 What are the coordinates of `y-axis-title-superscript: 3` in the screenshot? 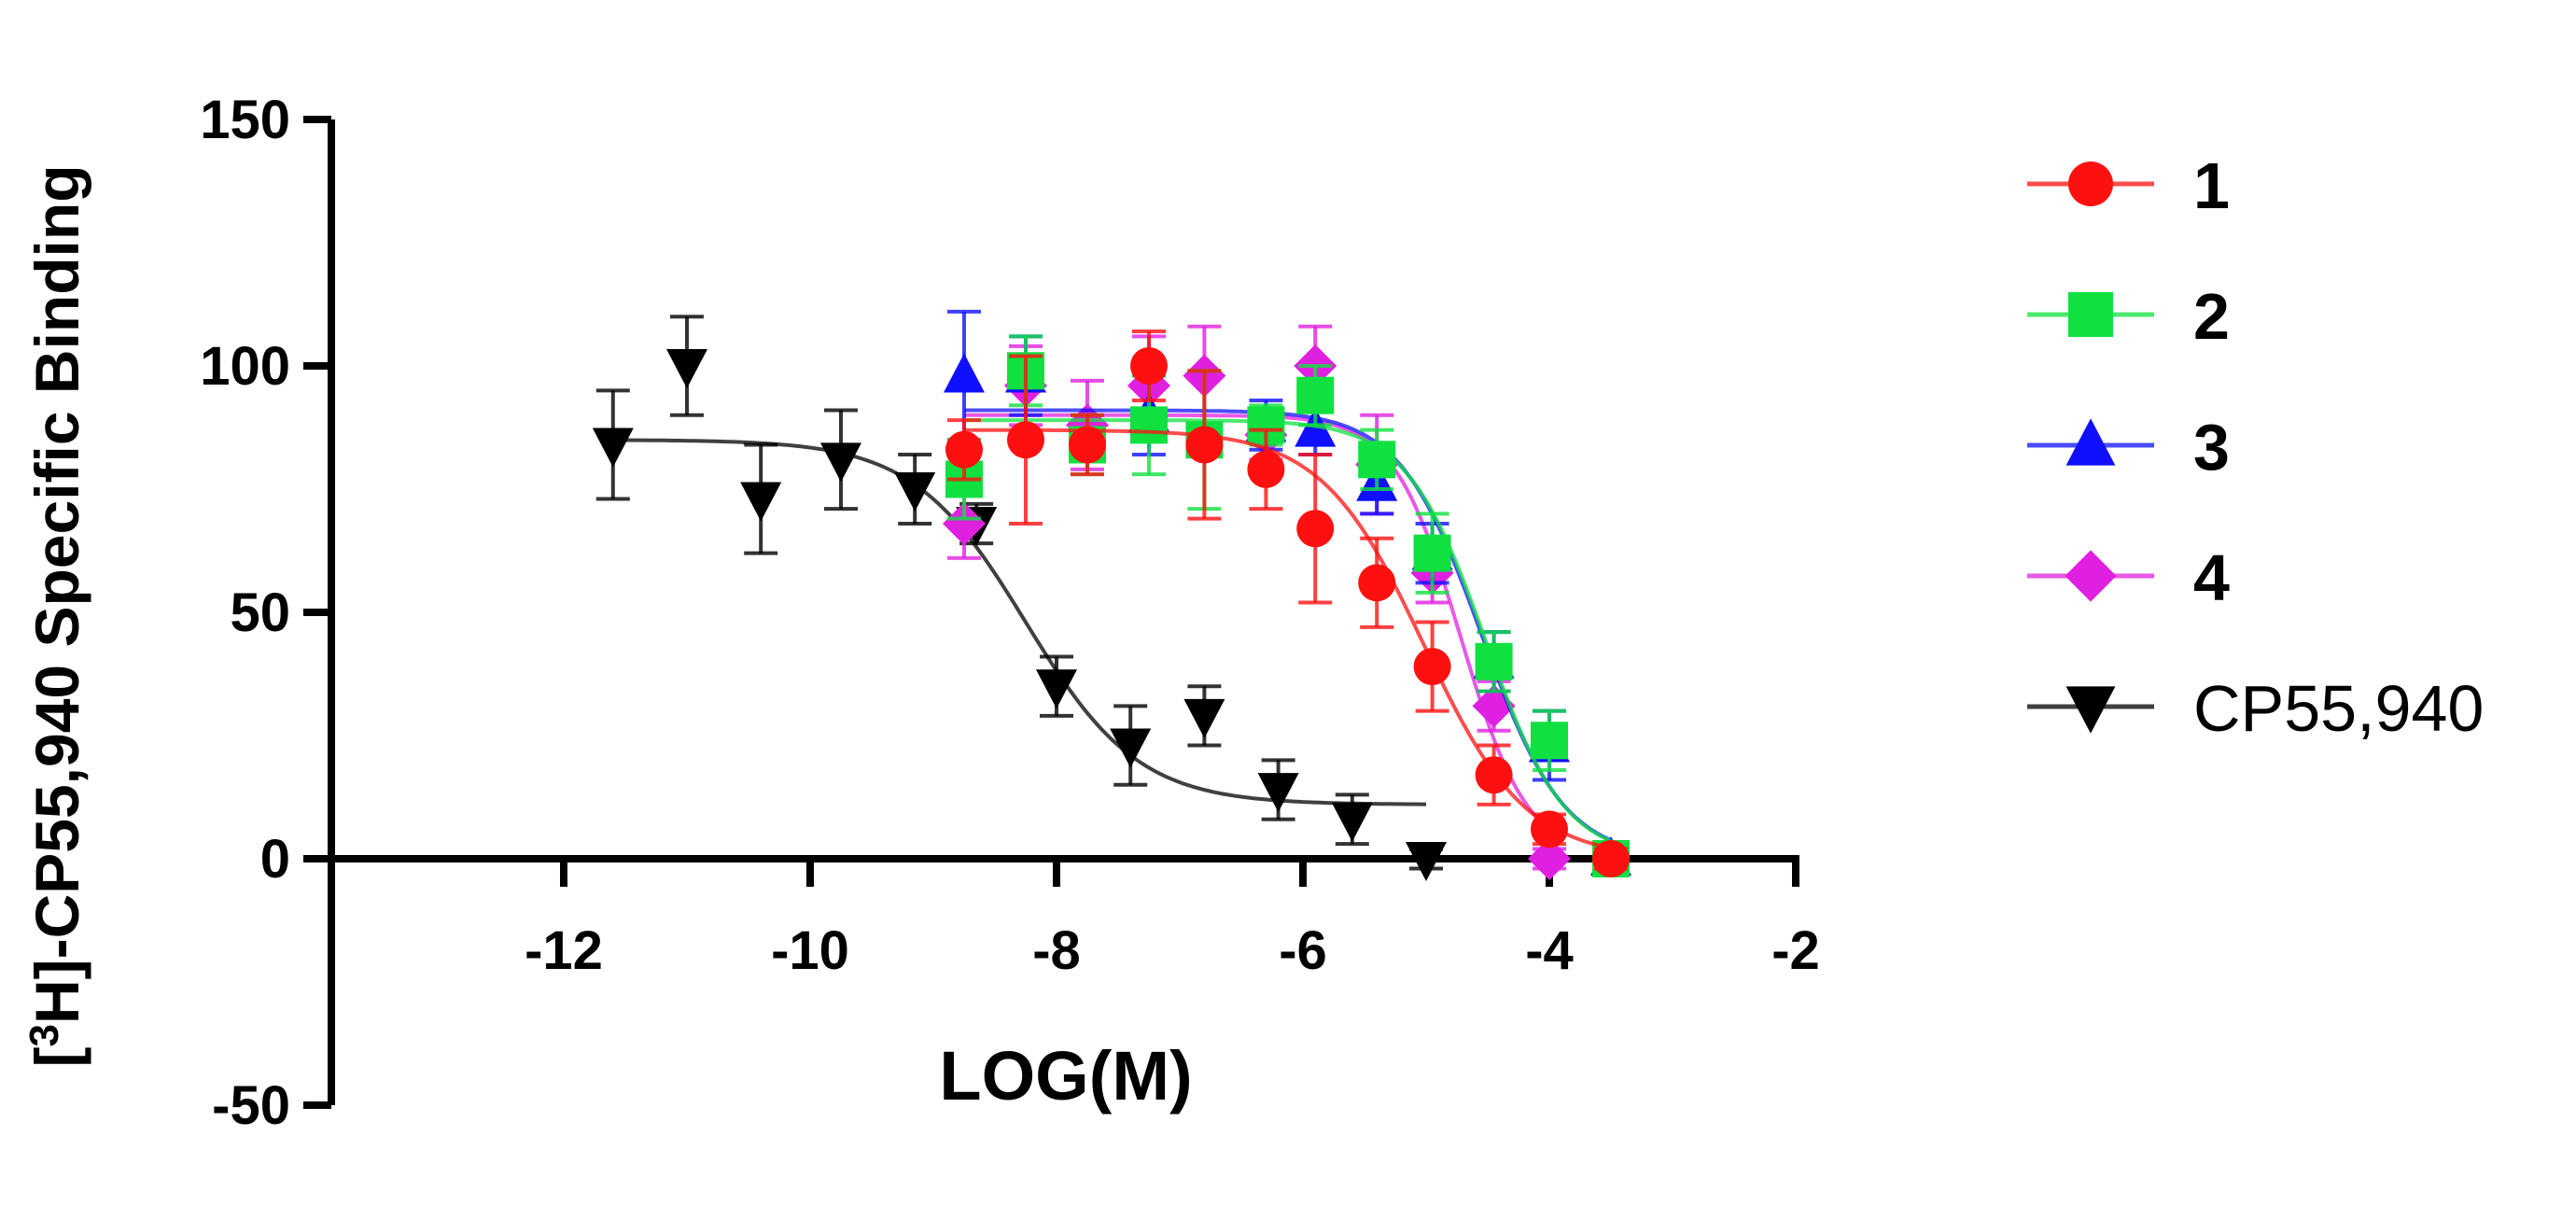 It's located at (44, 1035).